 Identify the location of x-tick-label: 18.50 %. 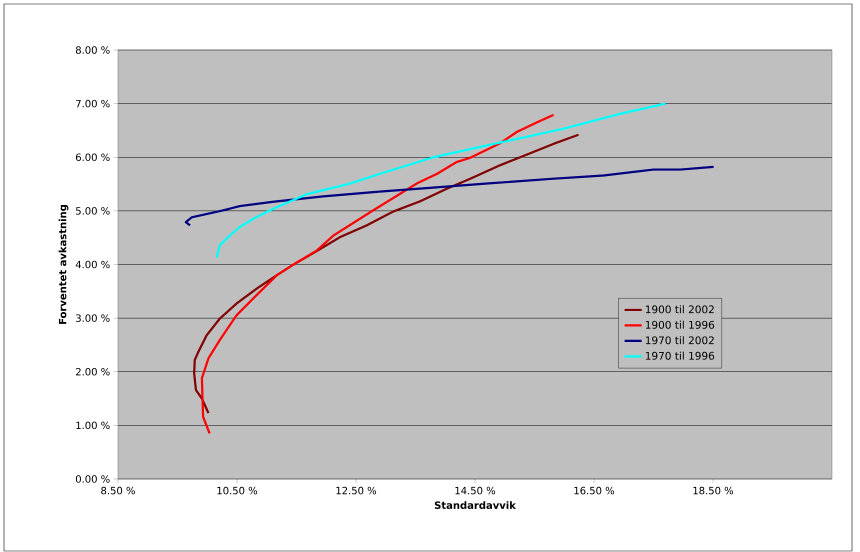
(713, 490).